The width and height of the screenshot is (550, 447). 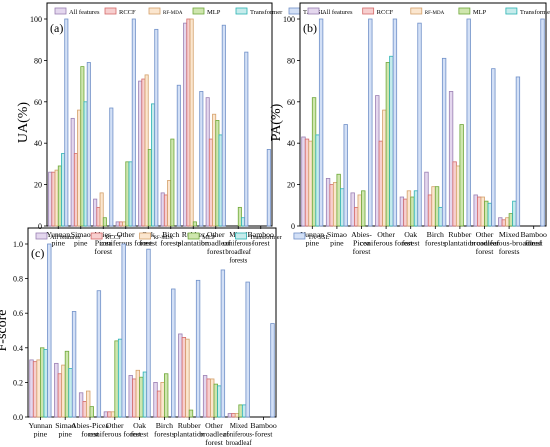 I want to click on y-tick-label: 100, so click(x=289, y=19).